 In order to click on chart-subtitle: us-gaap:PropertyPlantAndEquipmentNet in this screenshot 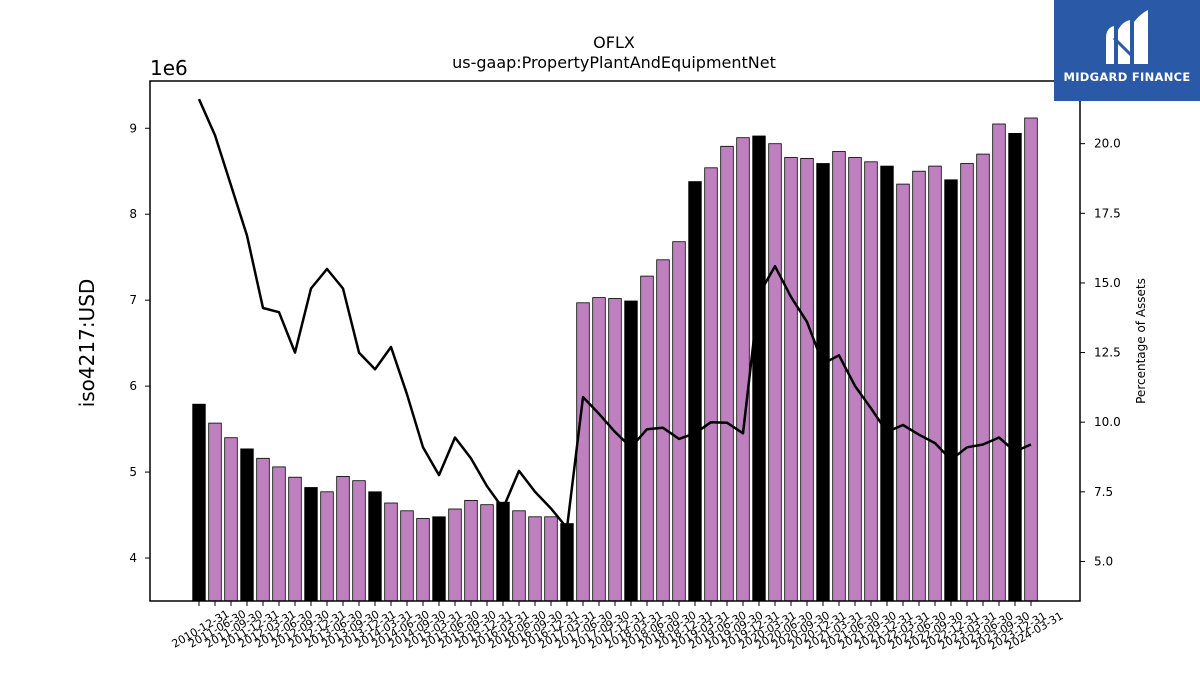, I will do `click(614, 62)`.